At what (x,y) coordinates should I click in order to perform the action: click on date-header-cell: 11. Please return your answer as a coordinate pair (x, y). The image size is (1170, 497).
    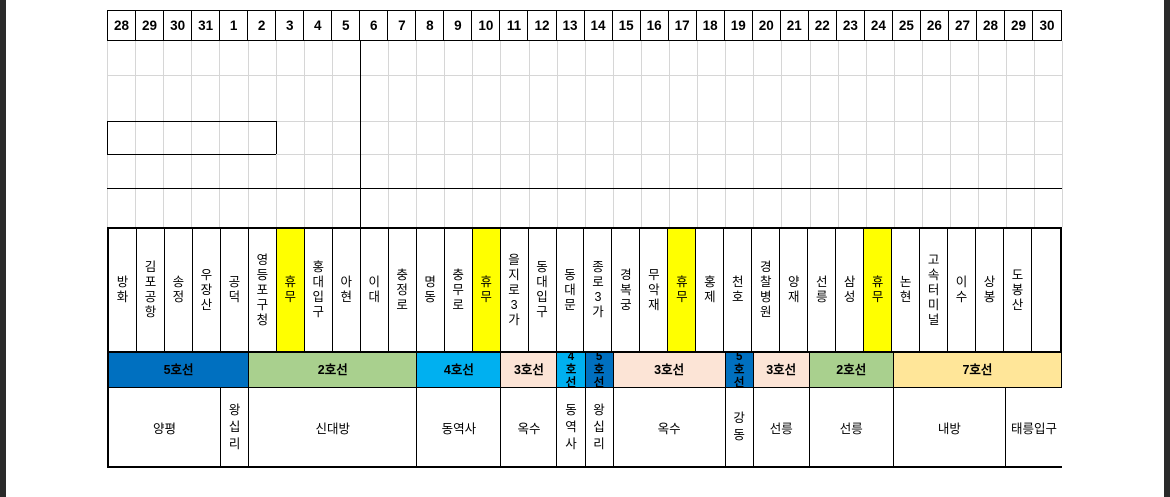
    Looking at the image, I should click on (514, 25).